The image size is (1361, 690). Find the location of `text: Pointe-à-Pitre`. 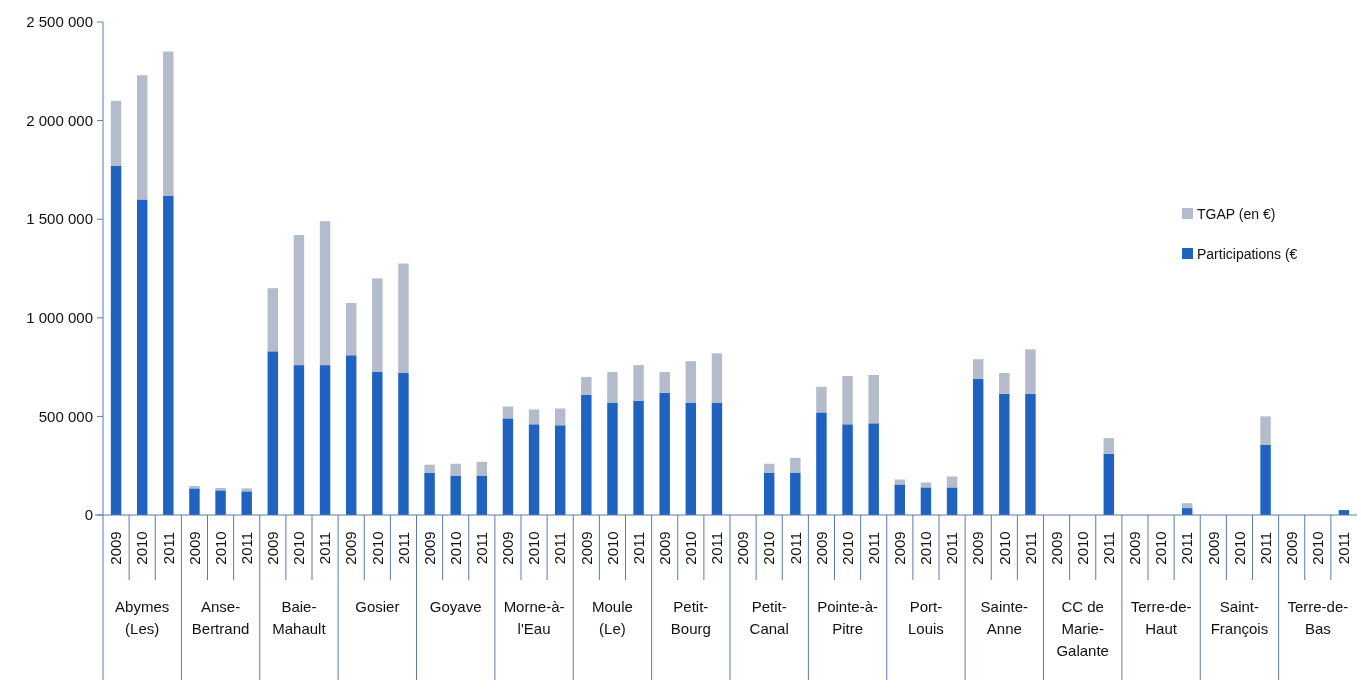

text: Pointe-à-Pitre is located at coordinates (847, 617).